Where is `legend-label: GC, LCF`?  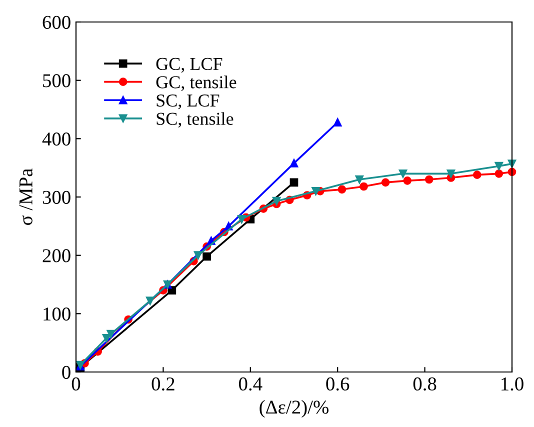
legend-label: GC, LCF is located at coordinates (189, 65).